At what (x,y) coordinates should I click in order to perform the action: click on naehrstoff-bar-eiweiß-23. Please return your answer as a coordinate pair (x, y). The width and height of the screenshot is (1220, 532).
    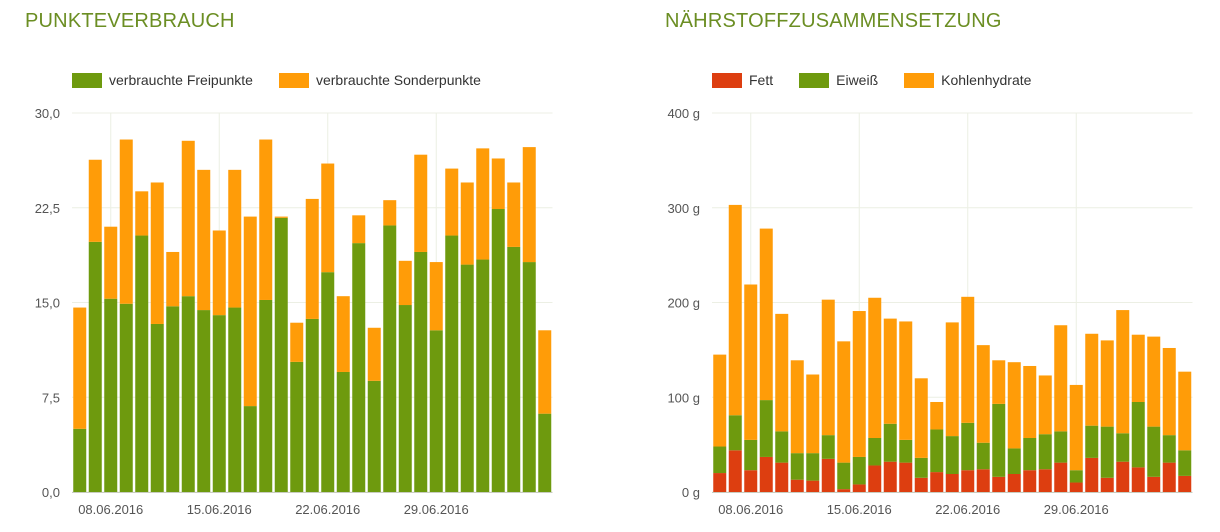
    Looking at the image, I should click on (1076, 476).